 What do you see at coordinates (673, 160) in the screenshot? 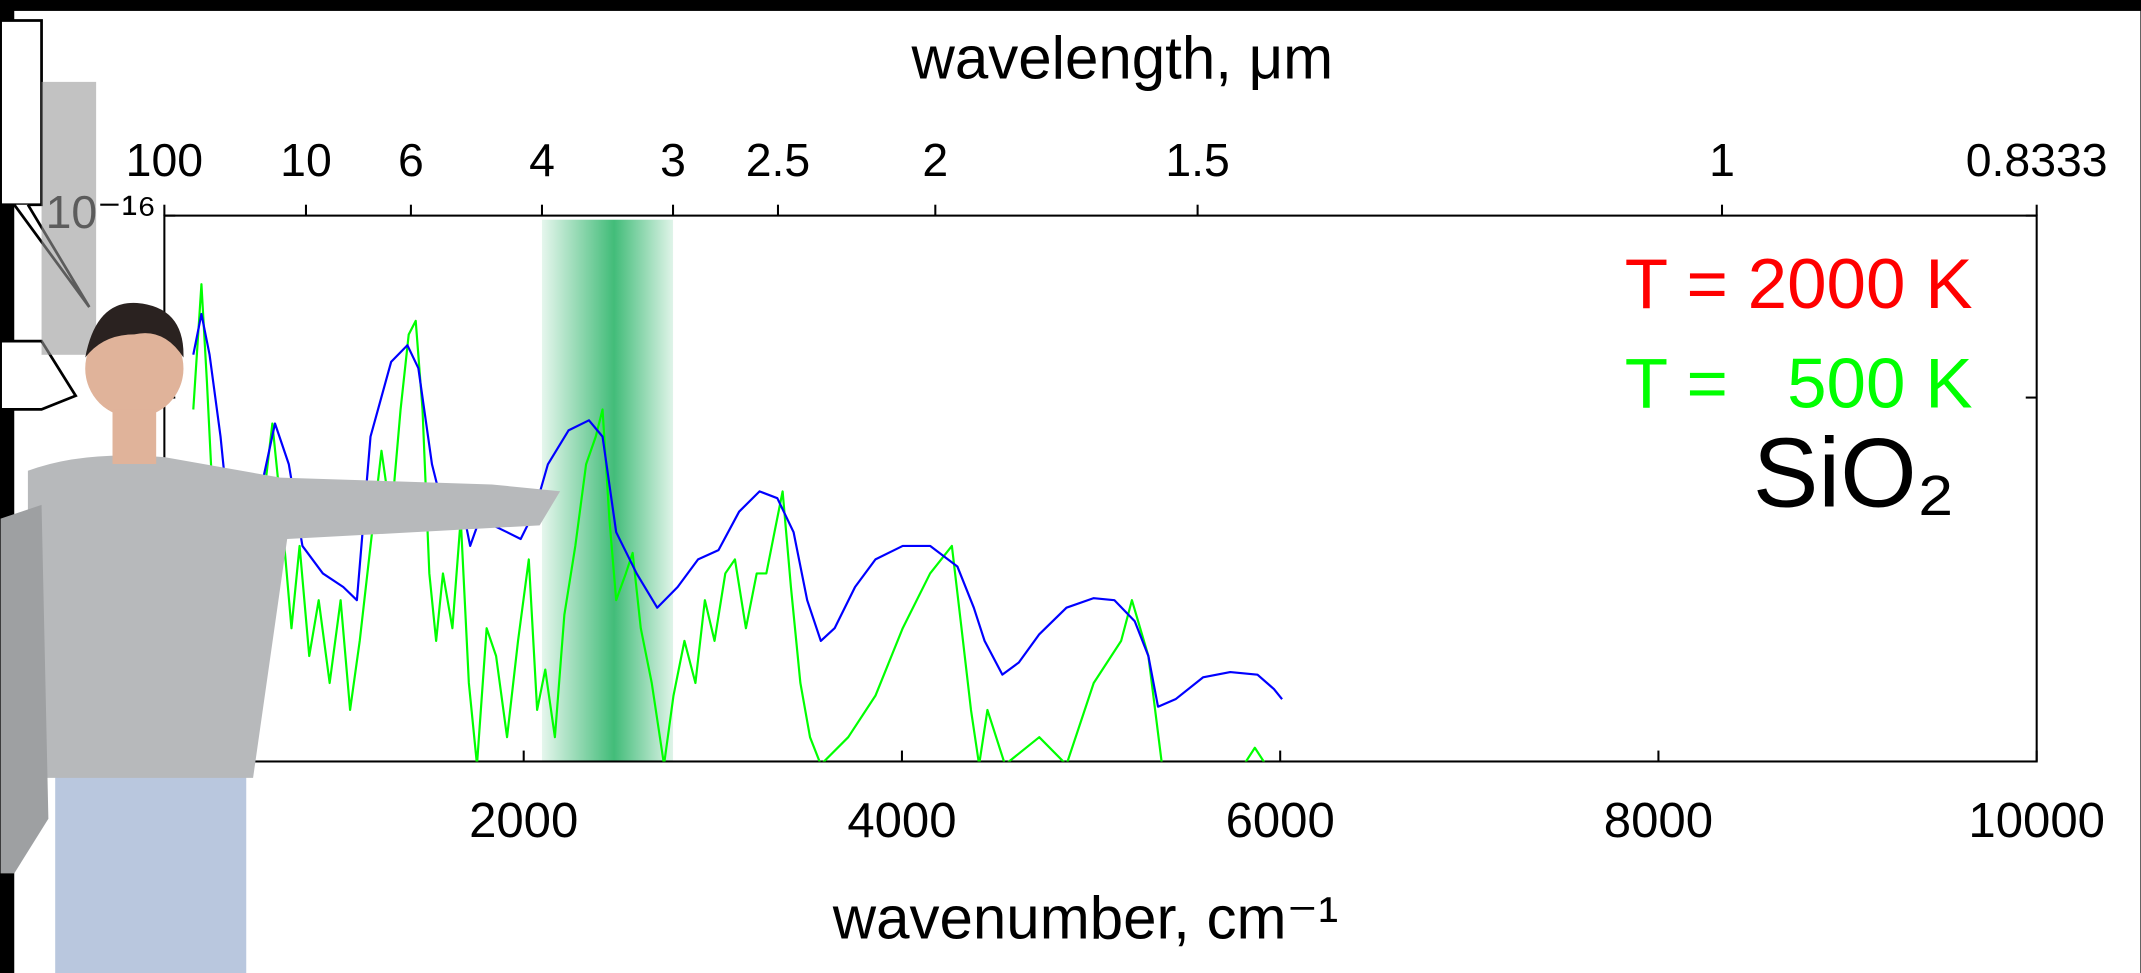
I see `x2-tick-label: 3` at bounding box center [673, 160].